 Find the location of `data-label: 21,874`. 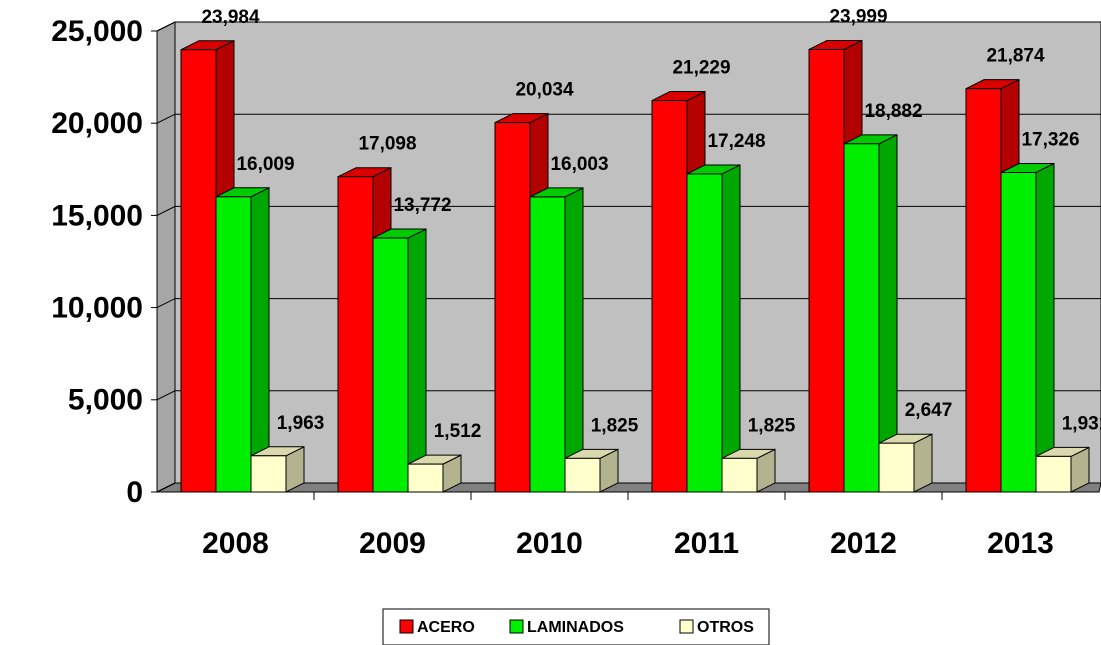

data-label: 21,874 is located at coordinates (1015, 56).